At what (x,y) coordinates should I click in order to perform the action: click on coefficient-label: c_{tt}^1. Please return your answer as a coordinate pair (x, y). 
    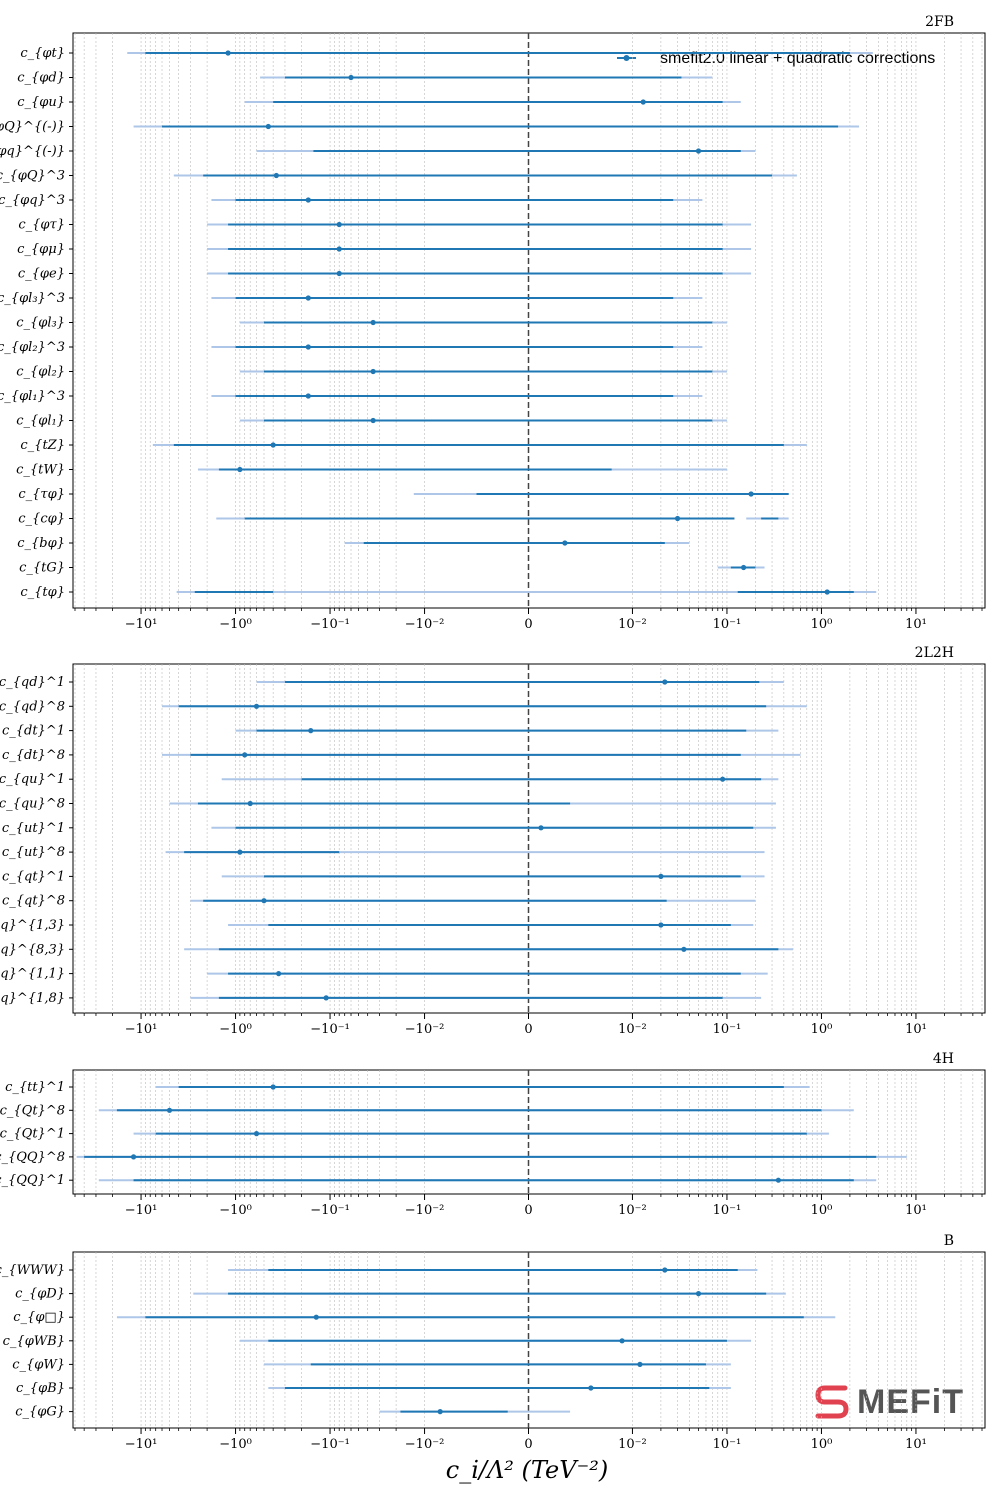
    Looking at the image, I should click on (35, 1087).